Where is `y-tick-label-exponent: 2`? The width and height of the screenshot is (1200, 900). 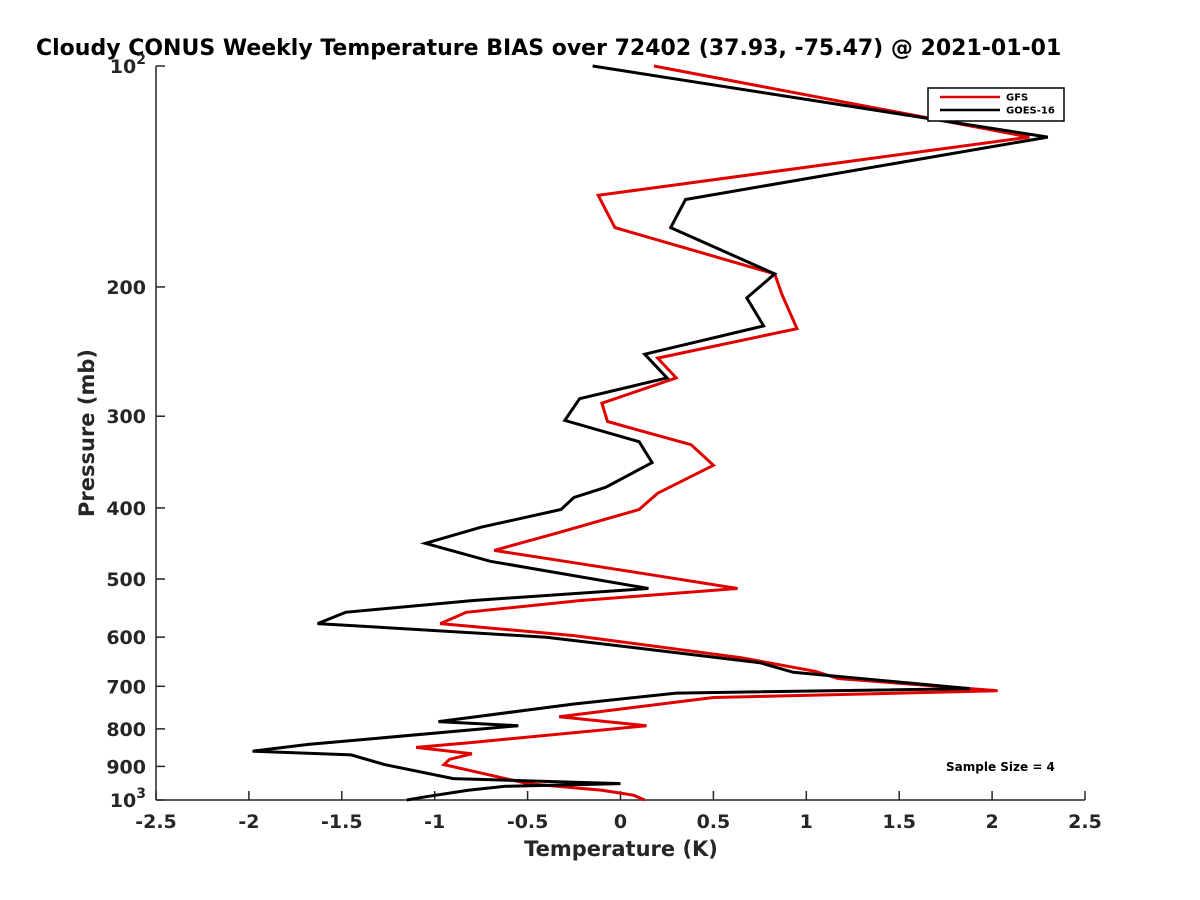 y-tick-label-exponent: 2 is located at coordinates (141, 60).